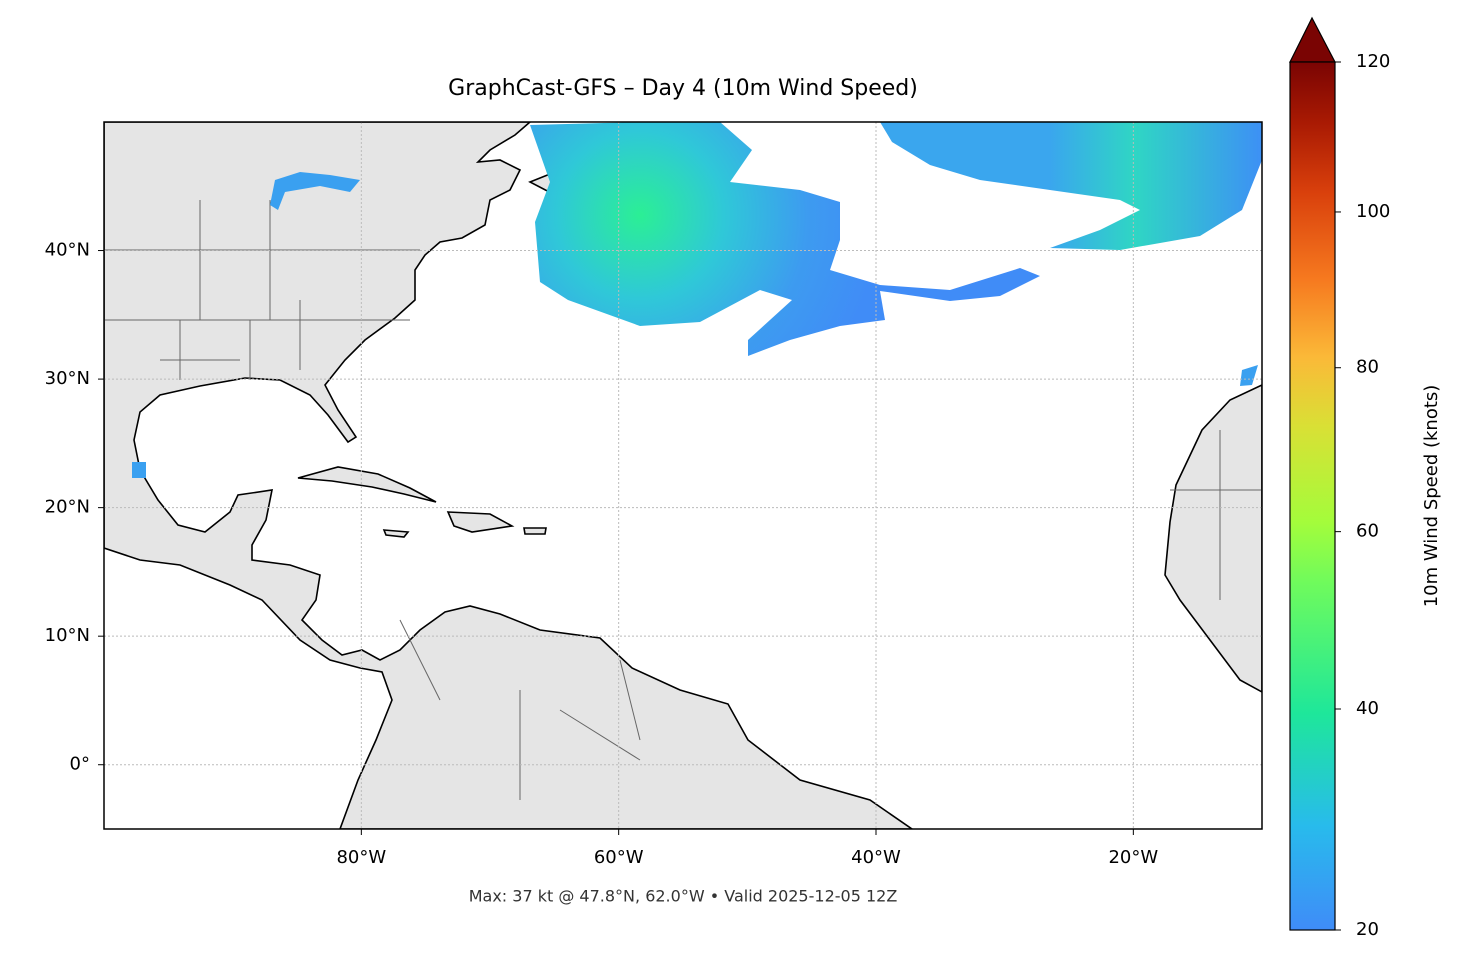  Describe the element at coordinates (1373, 211) in the screenshot. I see `colorbar-tick-label: 100` at that location.